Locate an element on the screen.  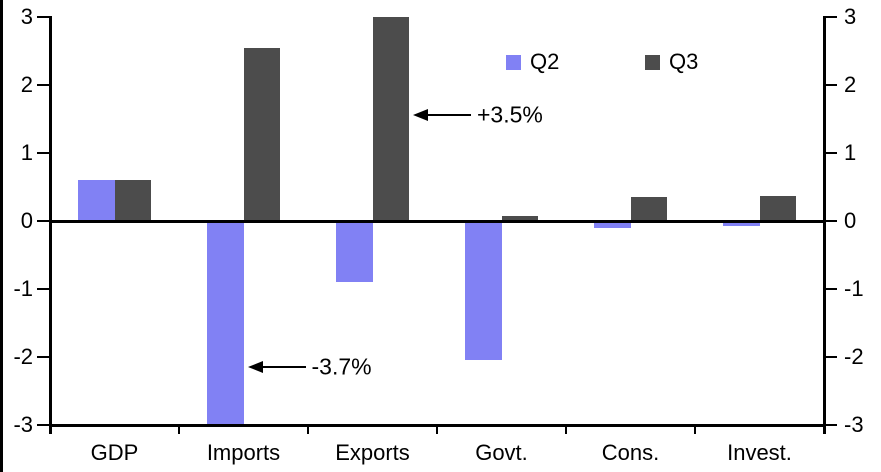
y-axis-tick-label-left: -3 is located at coordinates (23, 424).